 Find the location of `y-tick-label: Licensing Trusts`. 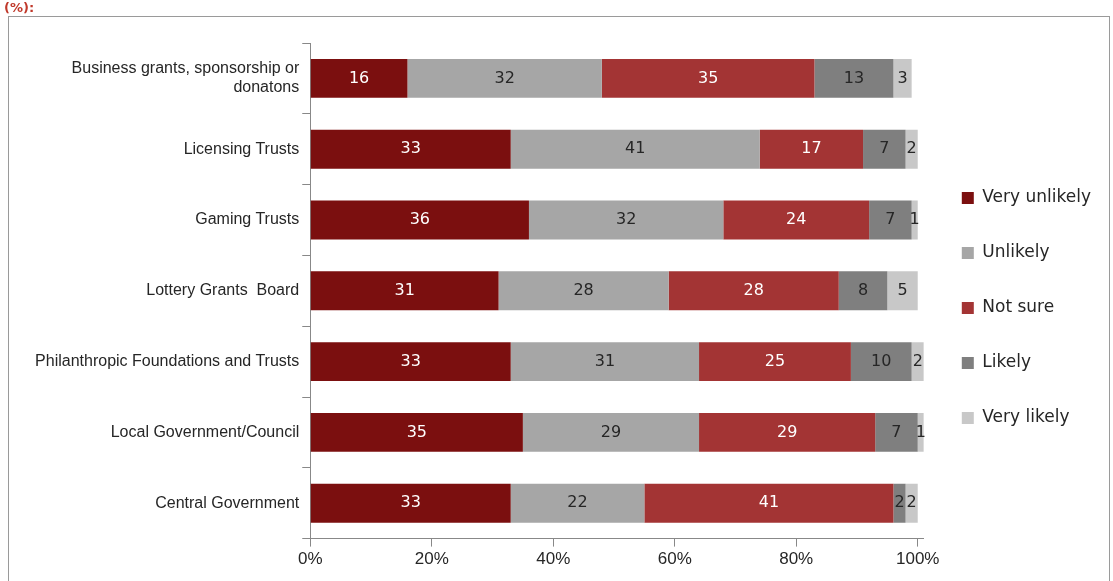

y-tick-label: Licensing Trusts is located at coordinates (241, 148).